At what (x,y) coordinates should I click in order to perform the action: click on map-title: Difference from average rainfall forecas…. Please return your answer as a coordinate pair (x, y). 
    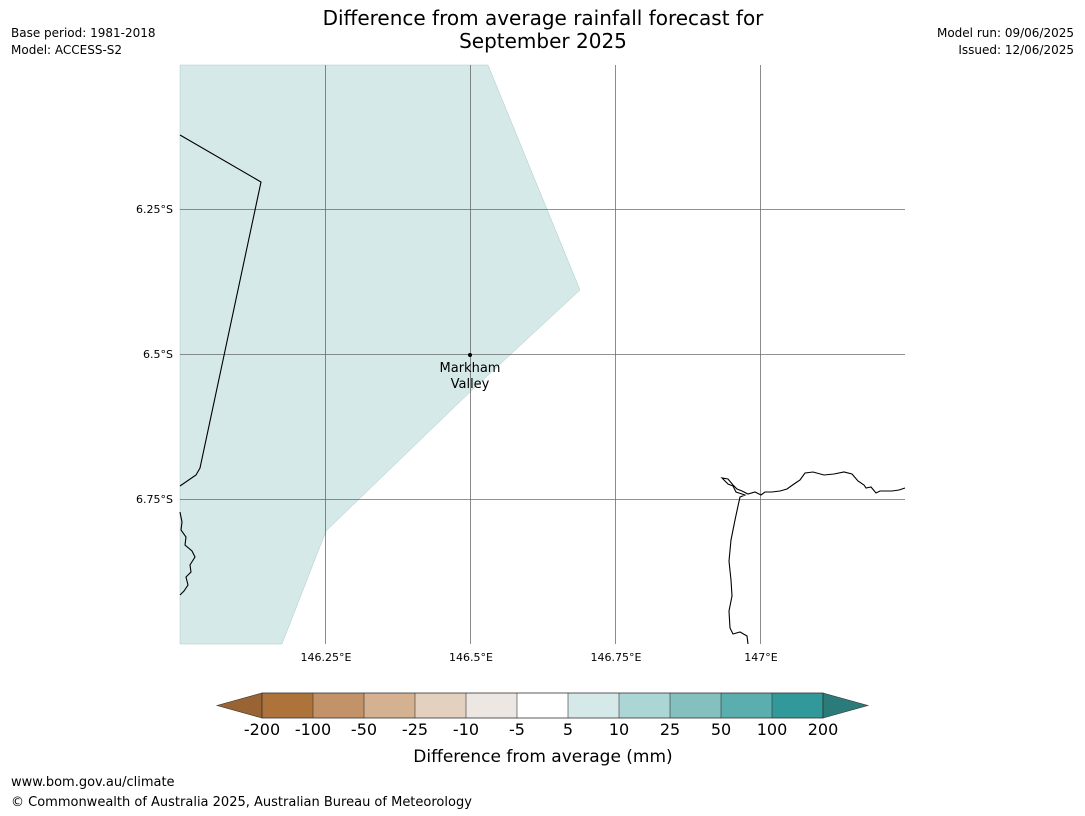
    Looking at the image, I should click on (543, 30).